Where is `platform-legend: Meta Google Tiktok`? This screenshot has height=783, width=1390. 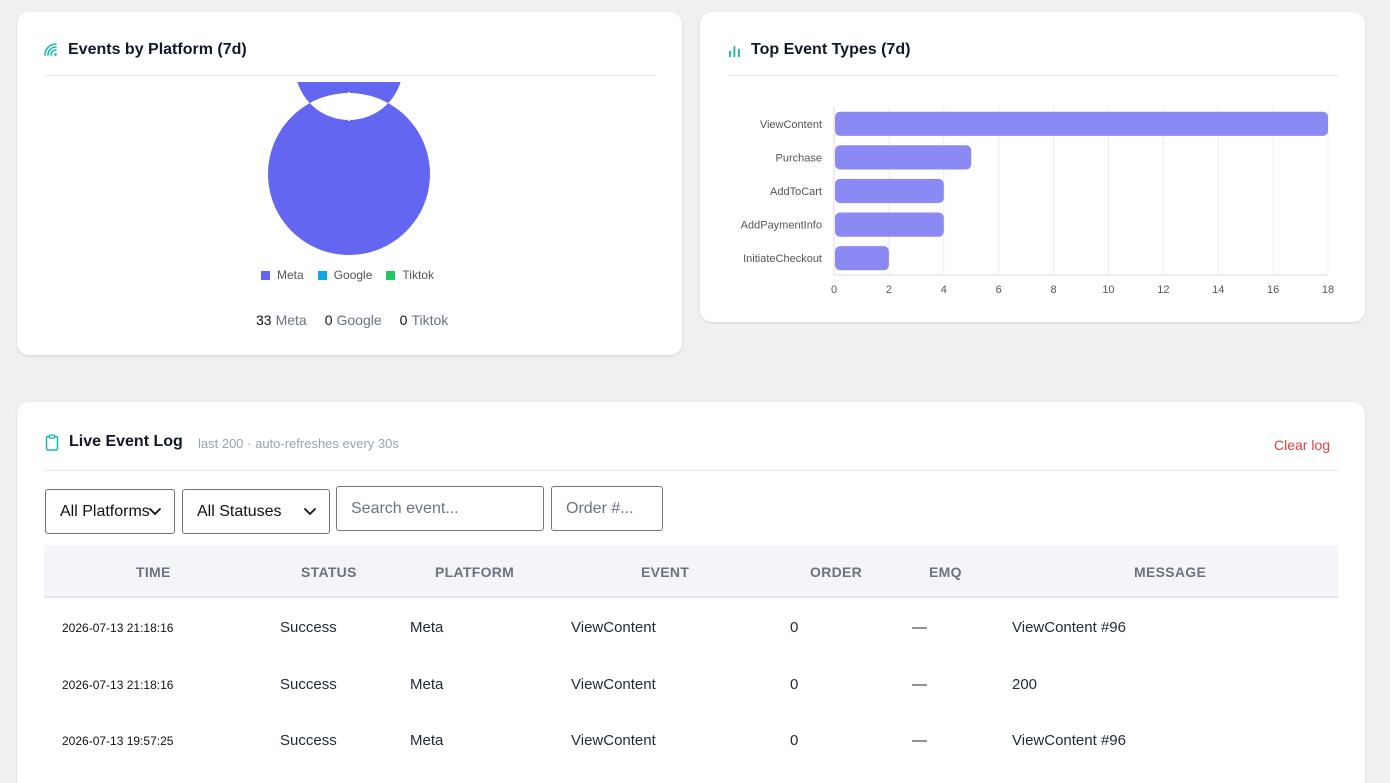 platform-legend: Meta Google Tiktok is located at coordinates (354, 275).